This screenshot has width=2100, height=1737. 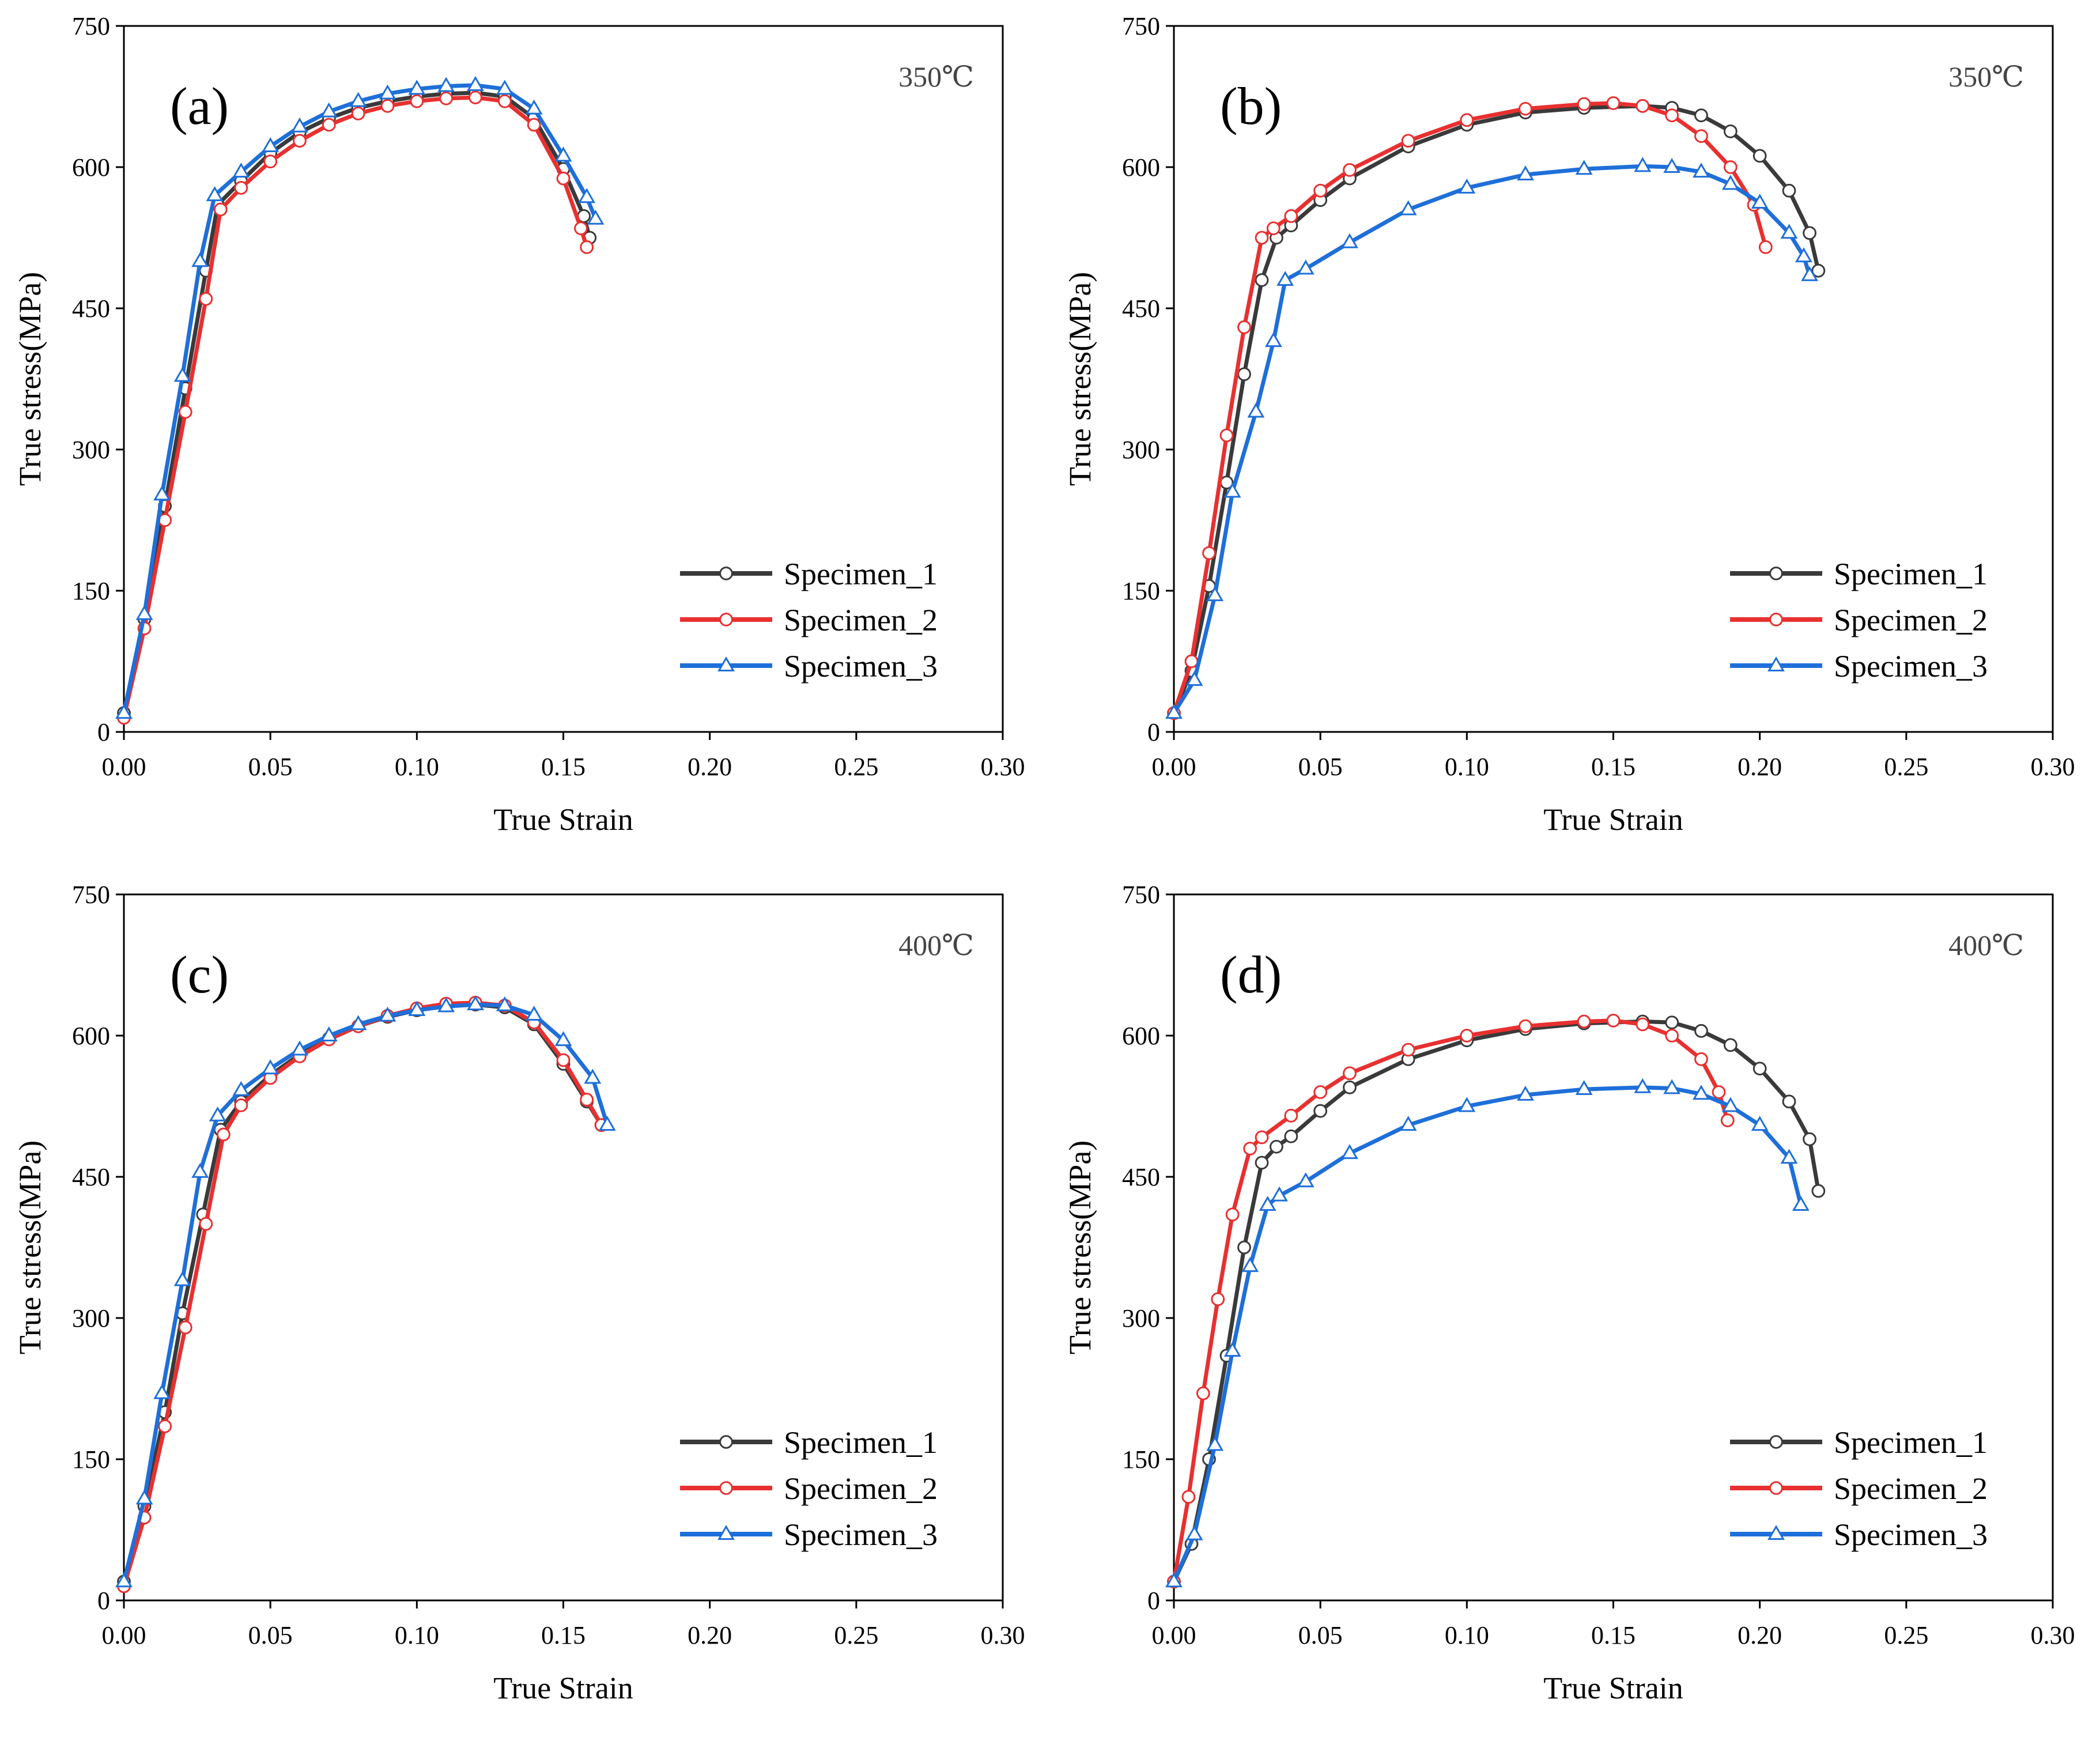 What do you see at coordinates (270, 767) in the screenshot?
I see `x-tick-label: 0.05` at bounding box center [270, 767].